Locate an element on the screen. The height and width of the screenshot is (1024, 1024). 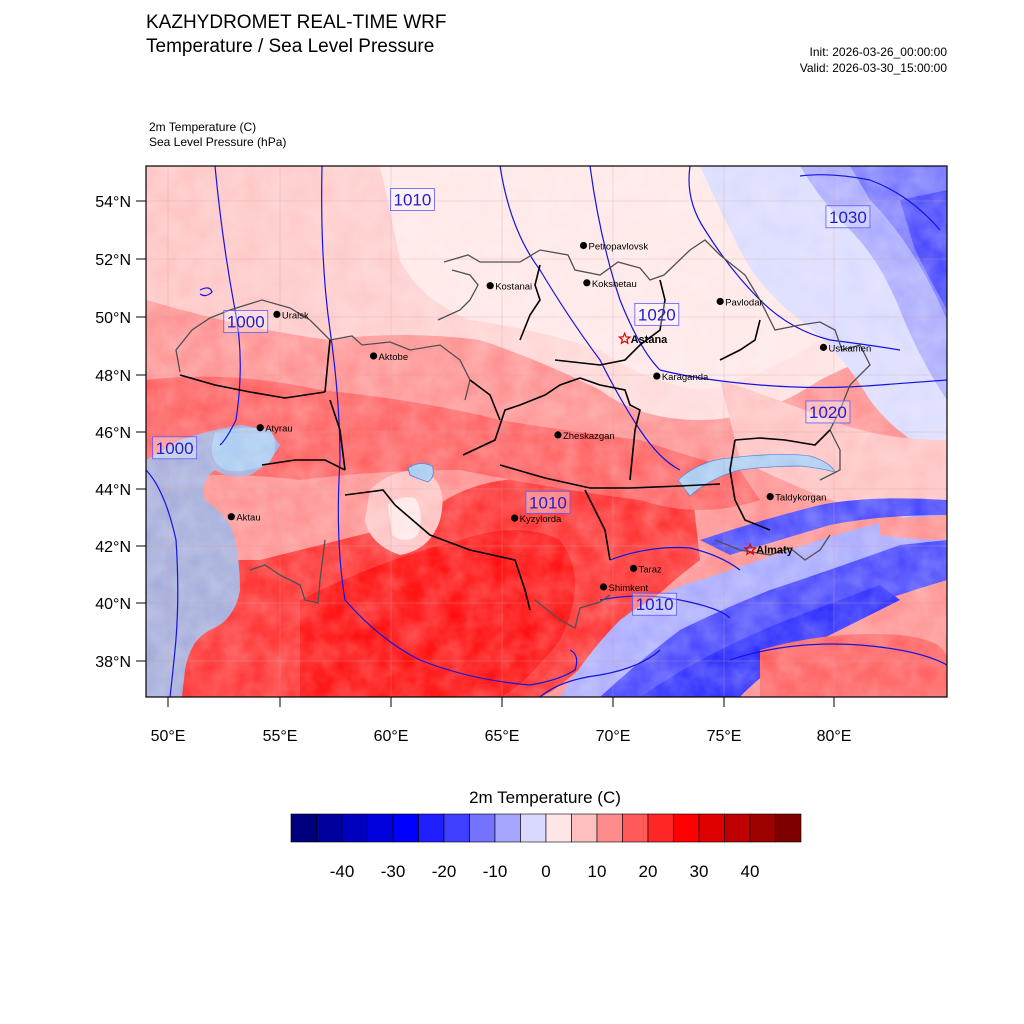
colorbar-tick-label: 30 is located at coordinates (699, 871).